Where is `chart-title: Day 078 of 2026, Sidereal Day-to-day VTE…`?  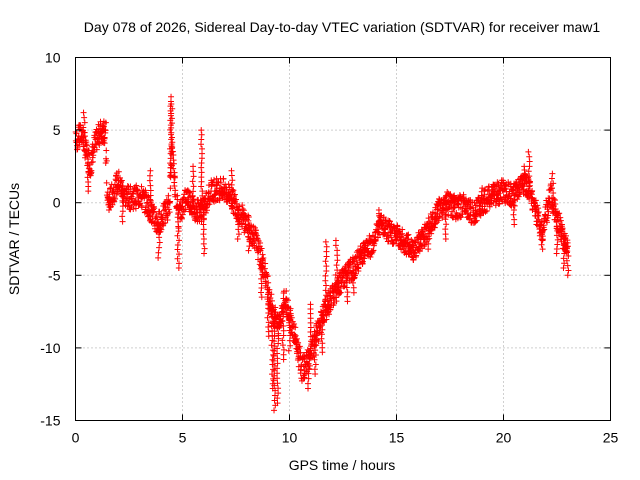 chart-title: Day 078 of 2026, Sidereal Day-to-day VTE… is located at coordinates (342, 27).